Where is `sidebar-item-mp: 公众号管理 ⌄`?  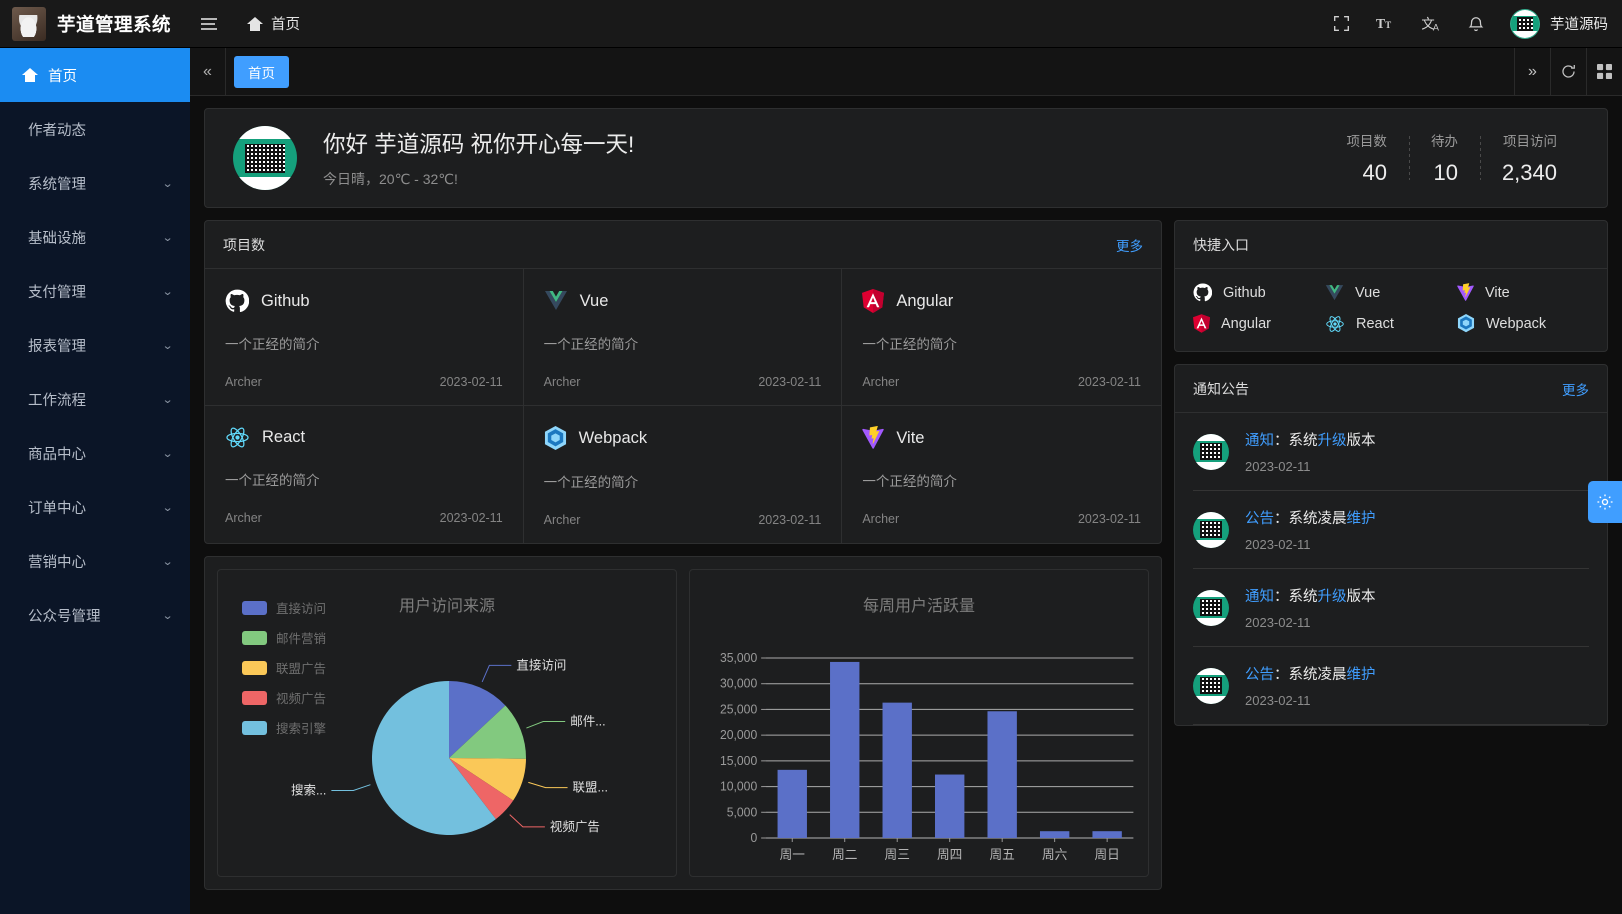
sidebar-item-mp: 公众号管理 ⌄ is located at coordinates (95, 615).